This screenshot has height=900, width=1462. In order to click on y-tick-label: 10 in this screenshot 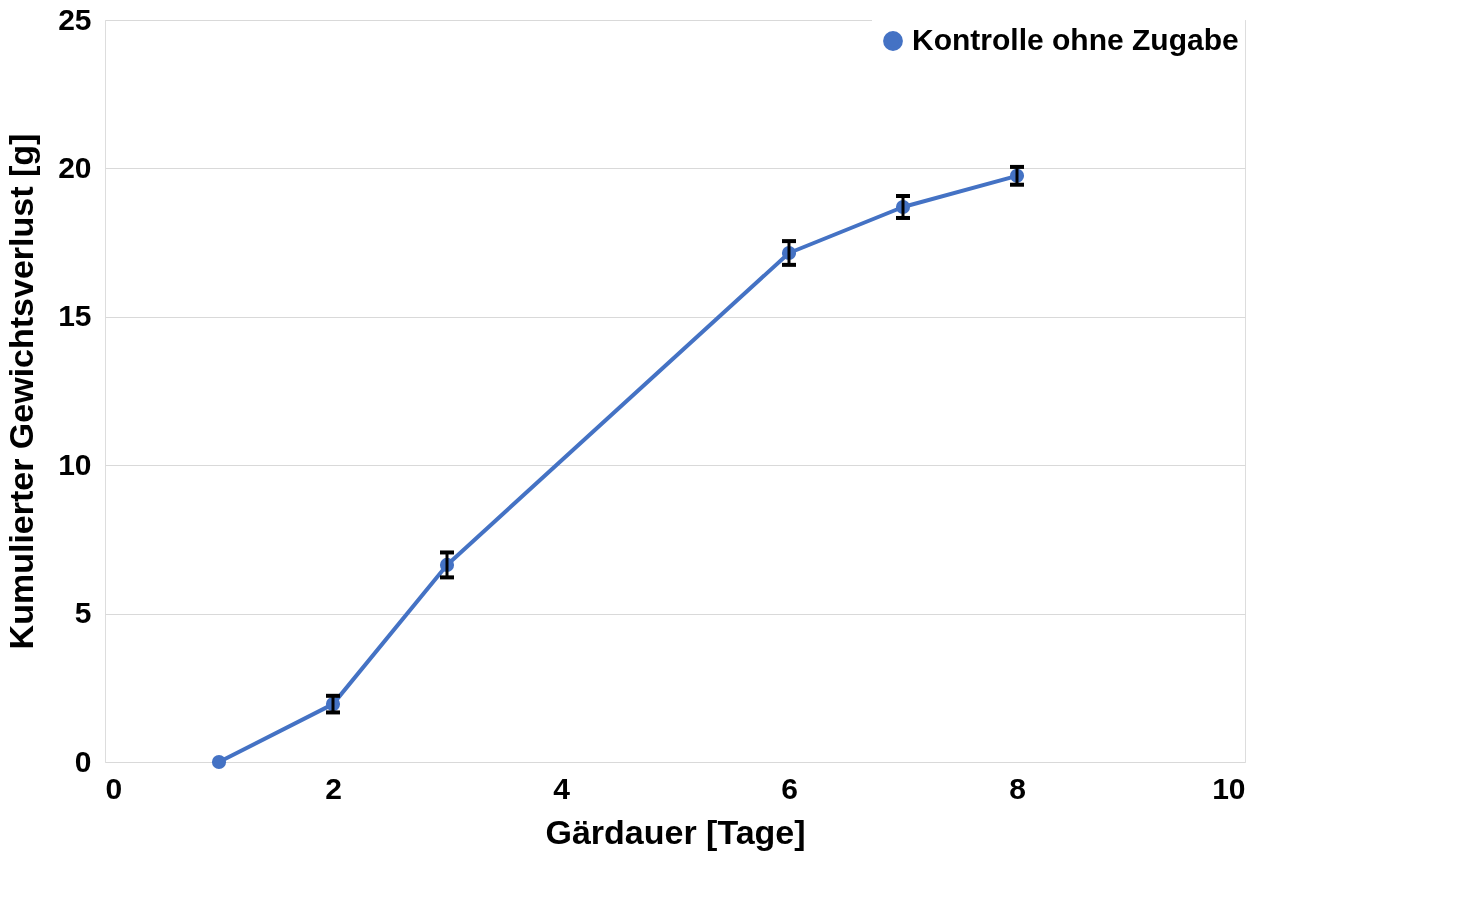, I will do `click(75, 464)`.